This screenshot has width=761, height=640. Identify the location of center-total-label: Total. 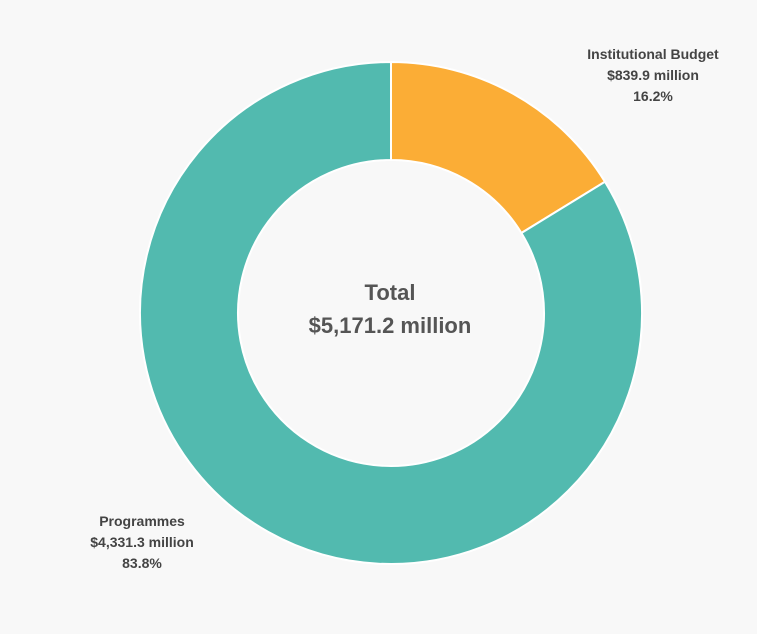
(390, 292).